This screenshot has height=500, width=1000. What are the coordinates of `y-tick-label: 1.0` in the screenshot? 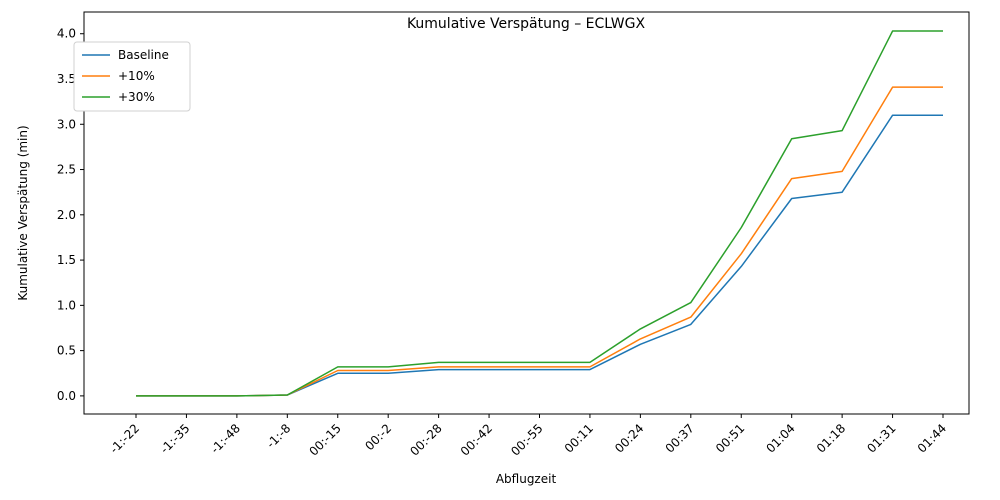 It's located at (66, 305).